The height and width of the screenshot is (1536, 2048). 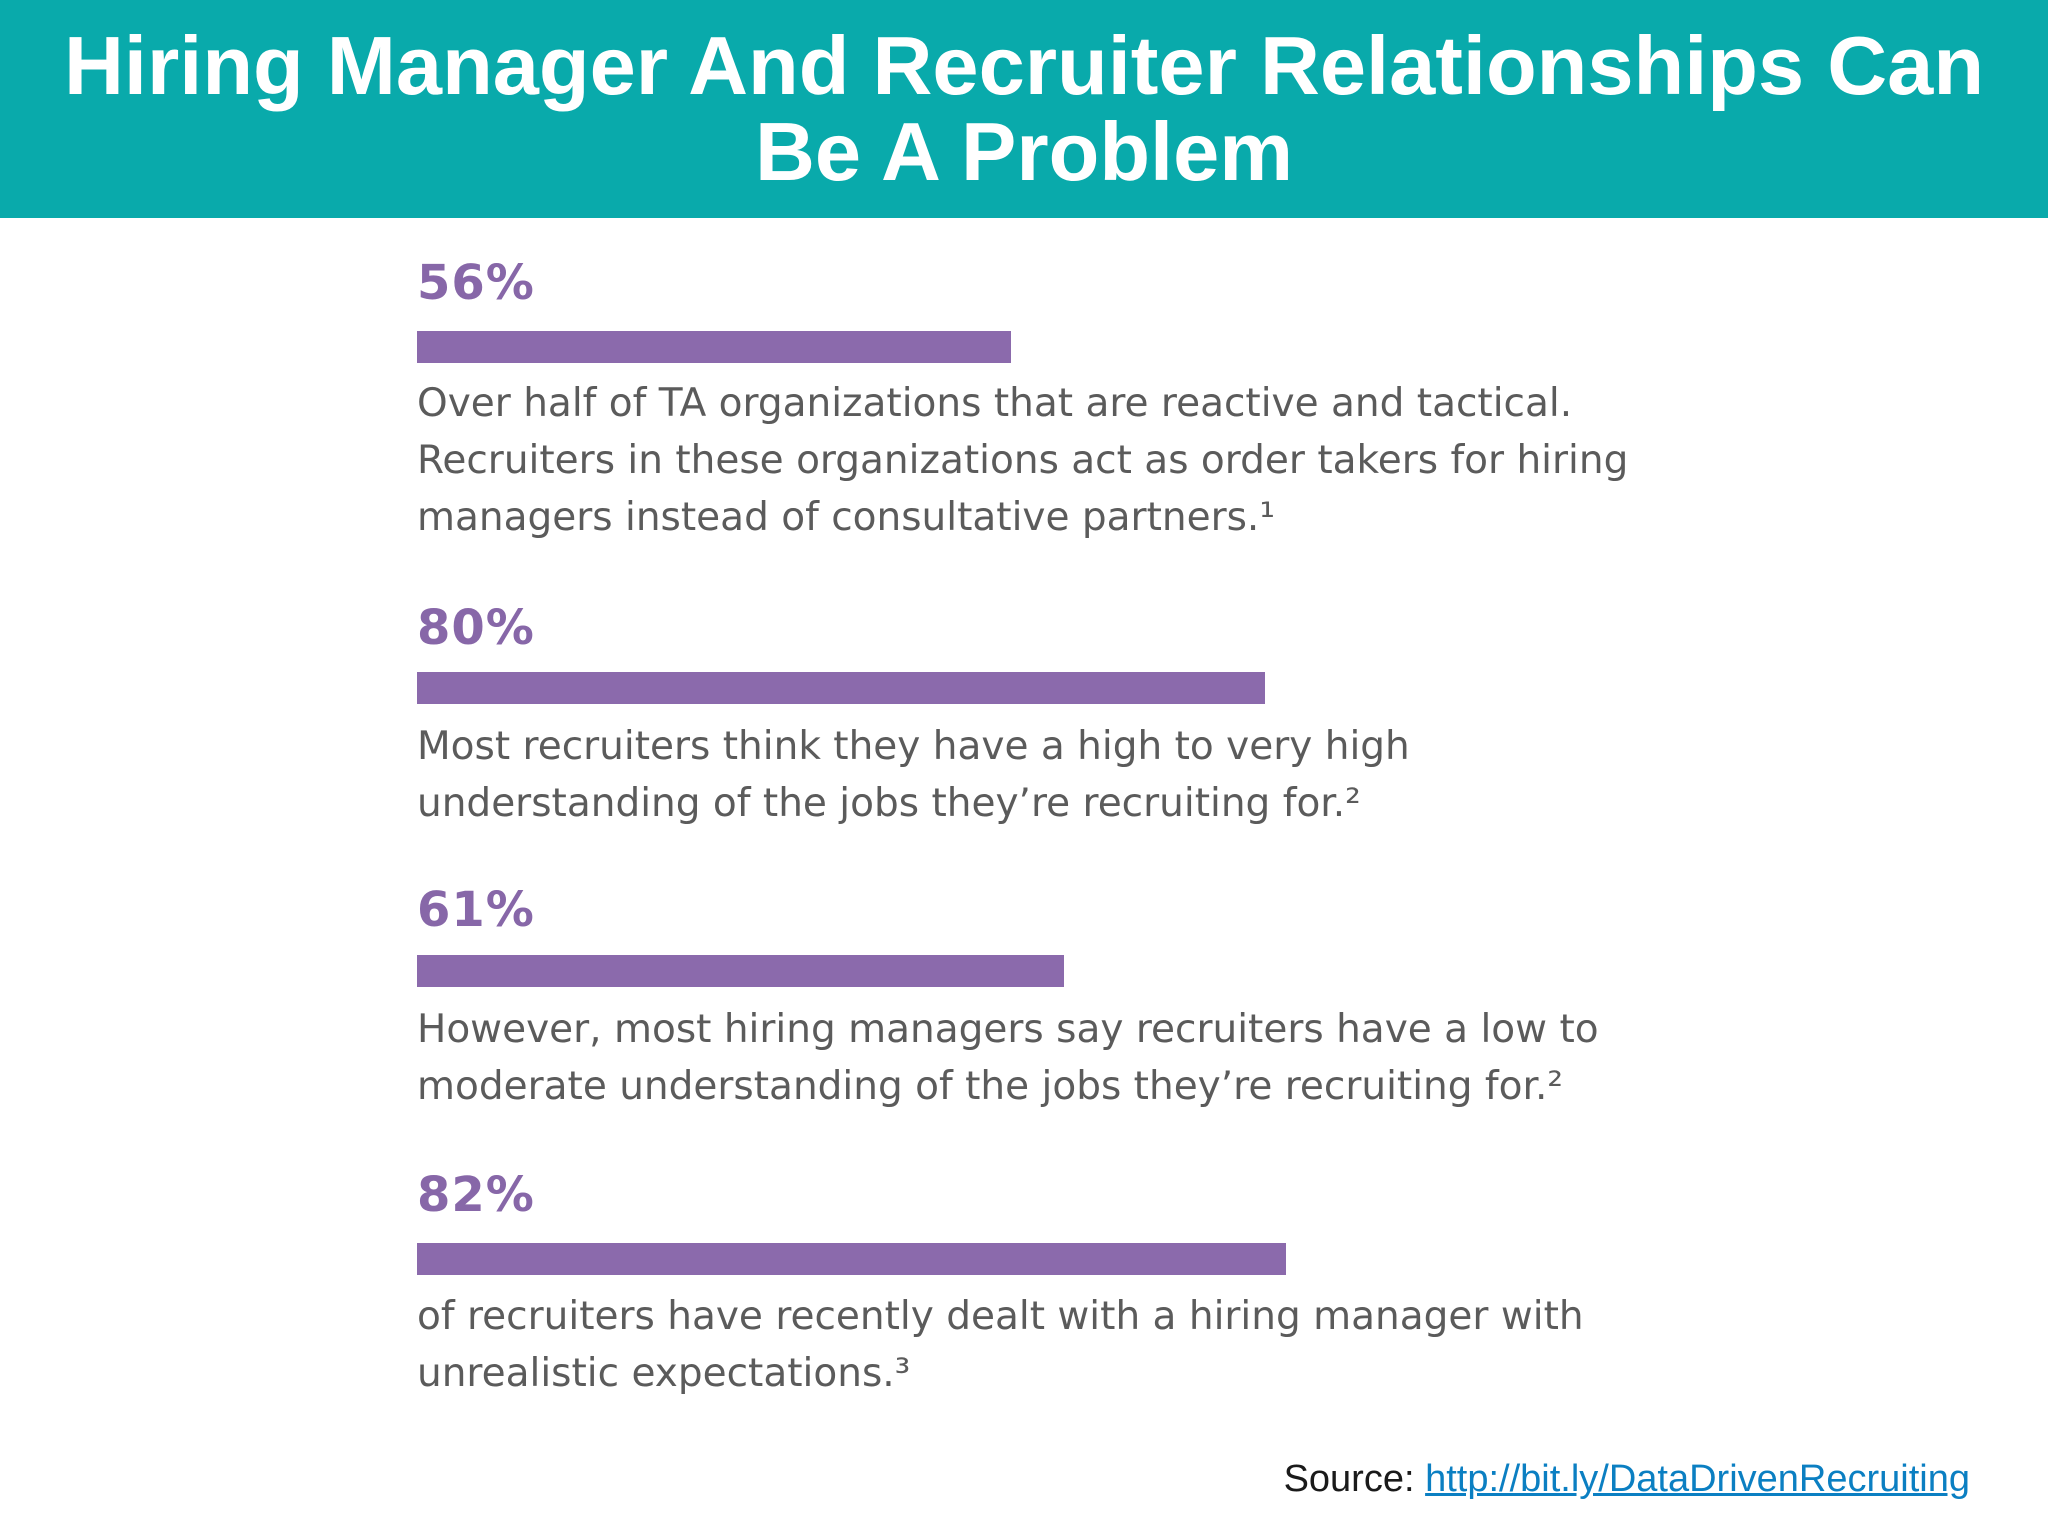 I want to click on stat-value-label: 80%, so click(x=476, y=628).